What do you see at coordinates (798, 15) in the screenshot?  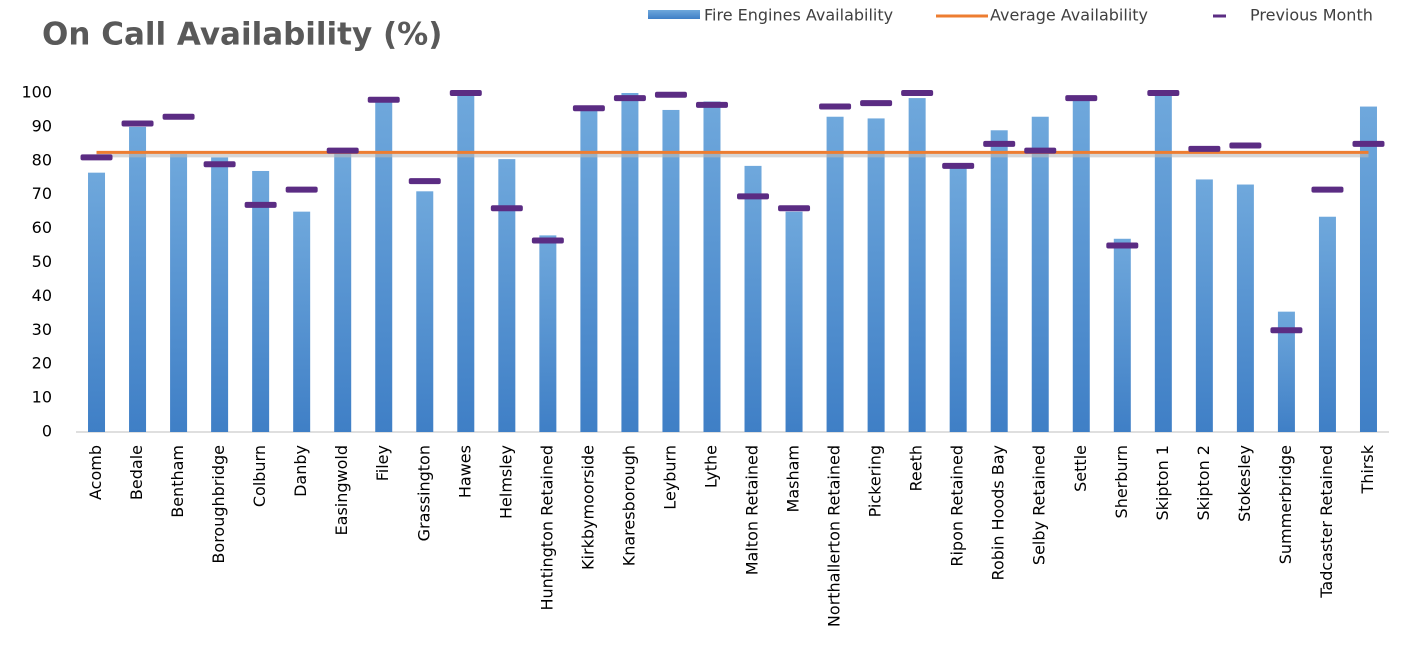 I see `legend-label: Fire Engines Availability` at bounding box center [798, 15].